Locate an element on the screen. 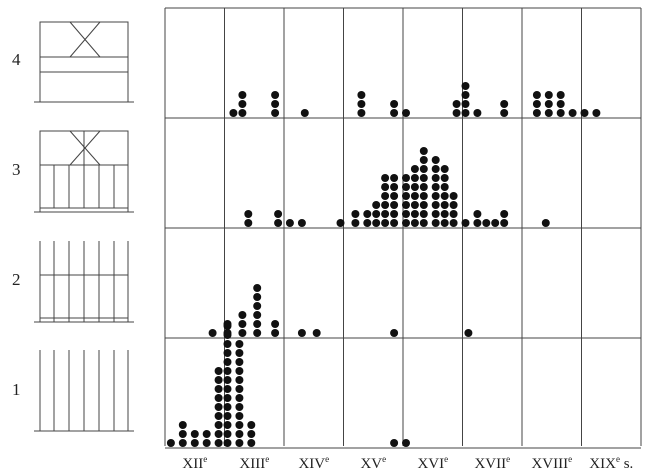  century-label-1: XIIIe is located at coordinates (254, 463).